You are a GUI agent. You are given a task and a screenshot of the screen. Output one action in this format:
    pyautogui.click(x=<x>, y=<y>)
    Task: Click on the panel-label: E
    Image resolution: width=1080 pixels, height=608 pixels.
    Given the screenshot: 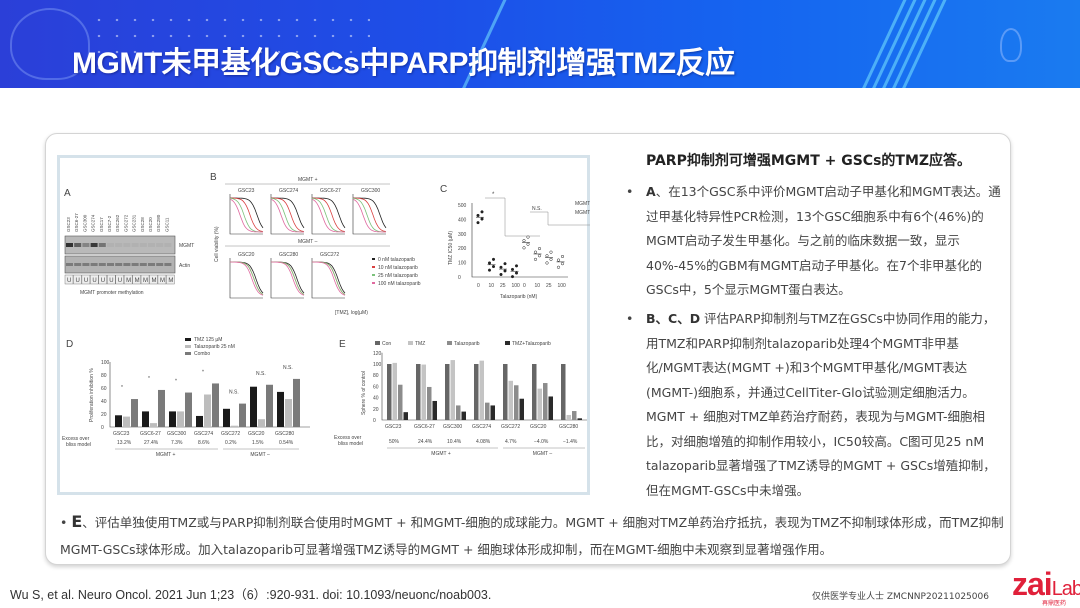 What is the action you would take?
    pyautogui.click(x=342, y=344)
    